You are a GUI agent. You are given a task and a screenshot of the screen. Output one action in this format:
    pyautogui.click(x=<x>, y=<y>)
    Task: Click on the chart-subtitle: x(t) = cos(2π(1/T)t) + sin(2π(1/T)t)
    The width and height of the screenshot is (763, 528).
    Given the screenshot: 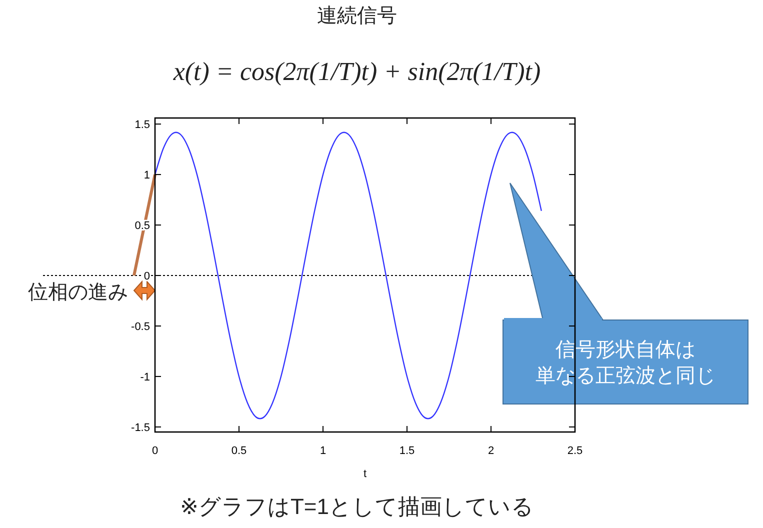 What is the action you would take?
    pyautogui.click(x=356, y=71)
    